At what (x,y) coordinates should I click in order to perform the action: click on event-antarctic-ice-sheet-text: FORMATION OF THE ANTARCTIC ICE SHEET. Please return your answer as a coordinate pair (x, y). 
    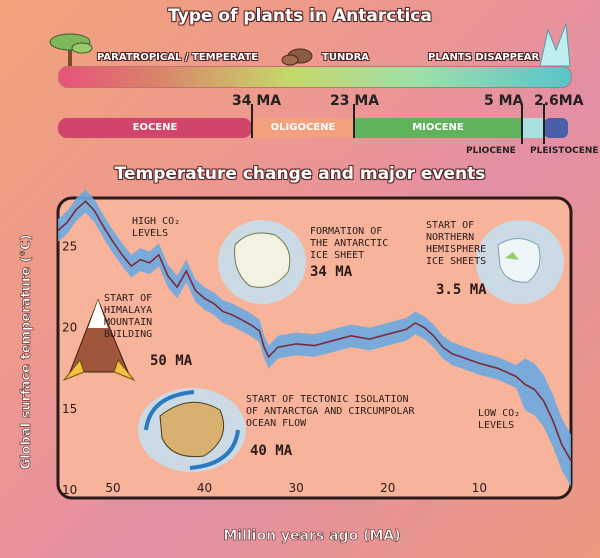
    Looking at the image, I should click on (349, 243).